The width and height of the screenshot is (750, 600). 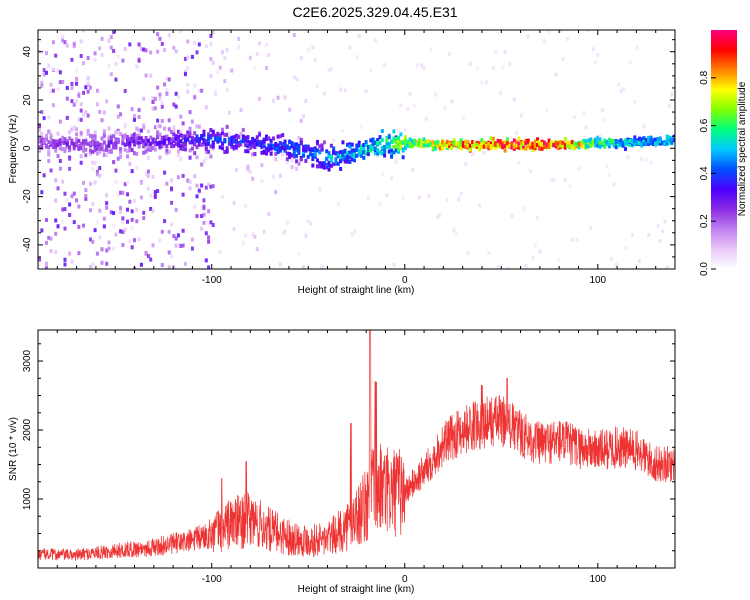 I want to click on spectrogram-y-tick-label: -20, so click(x=27, y=196).